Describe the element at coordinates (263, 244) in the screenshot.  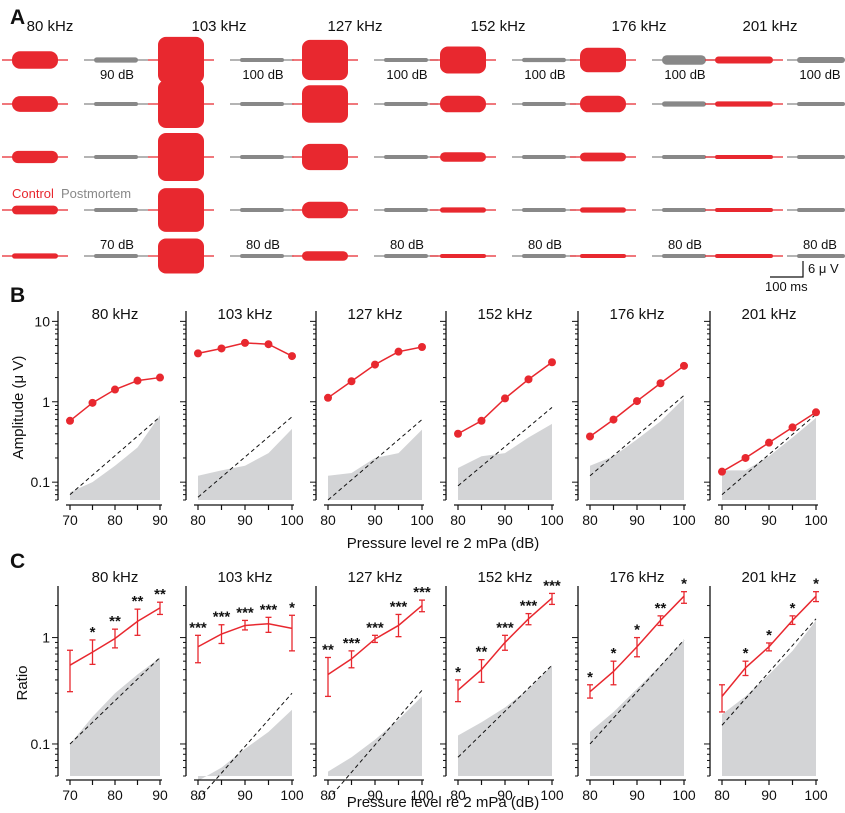
I see `bottom-level-label: 80 dB` at that location.